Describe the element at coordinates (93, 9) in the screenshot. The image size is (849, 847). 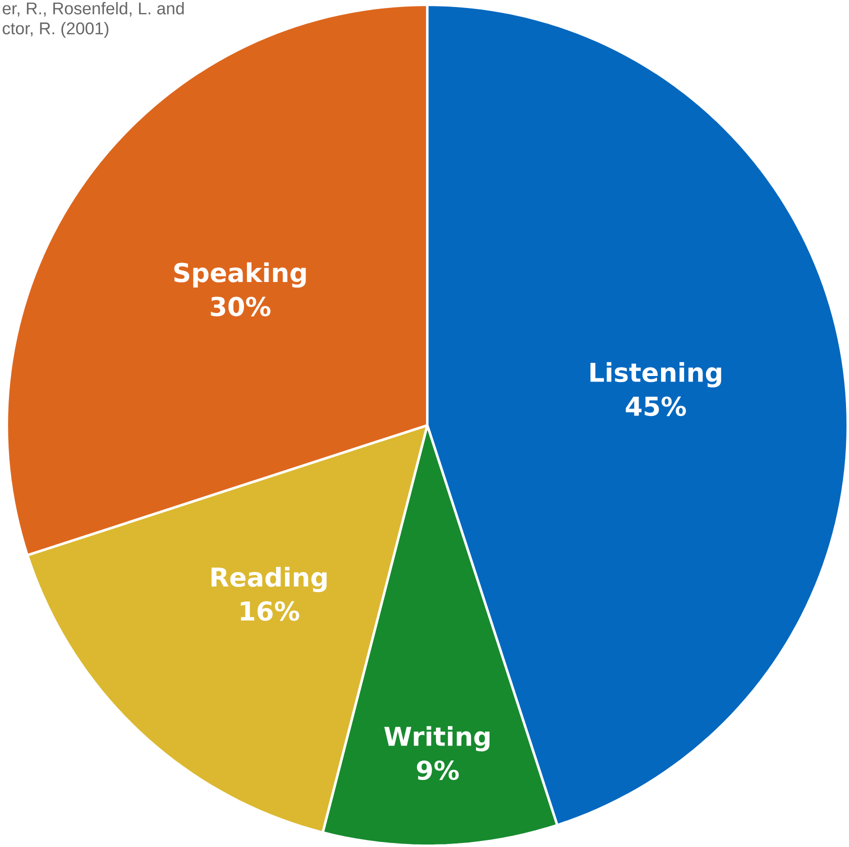
I see `text: er, R., Rosenfeld, L. and` at that location.